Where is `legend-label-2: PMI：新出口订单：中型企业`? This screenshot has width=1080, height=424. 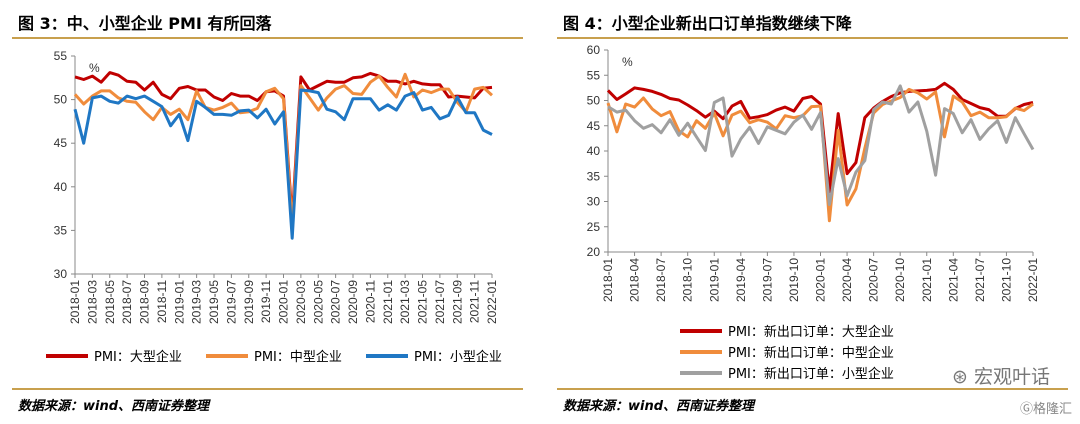 legend-label-2: PMI：新出口订单：中型企业 is located at coordinates (811, 353).